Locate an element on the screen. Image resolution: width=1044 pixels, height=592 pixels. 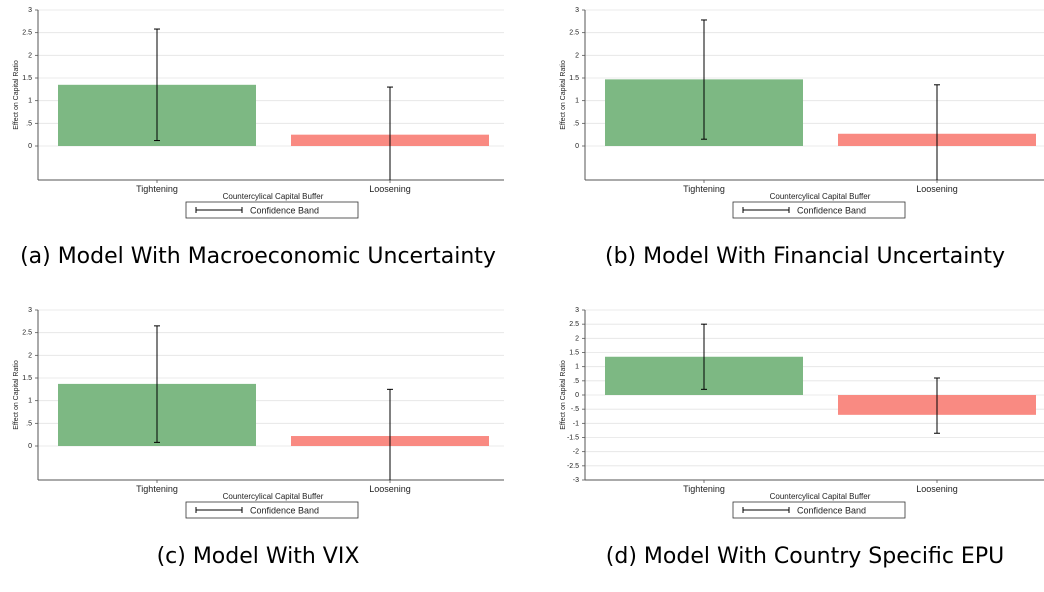
chart-caption: (c) Model With VIX is located at coordinates (258, 556).